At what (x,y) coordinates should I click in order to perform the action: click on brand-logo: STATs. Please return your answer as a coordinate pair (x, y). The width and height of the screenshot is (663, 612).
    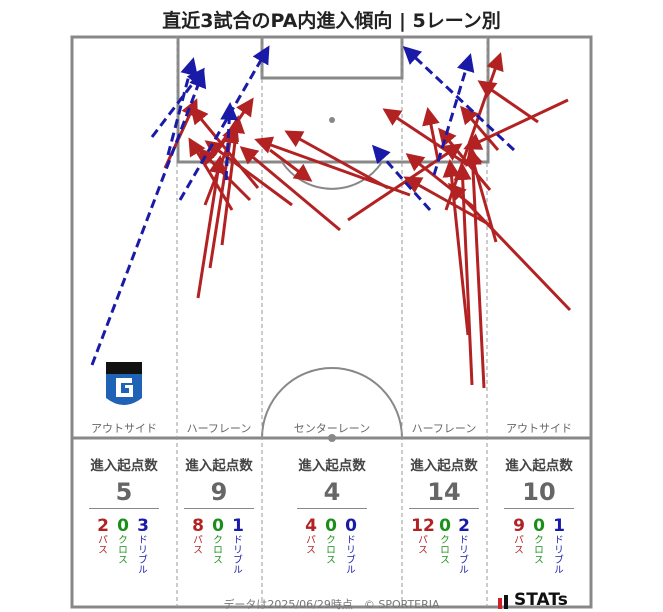
    Looking at the image, I should click on (541, 600).